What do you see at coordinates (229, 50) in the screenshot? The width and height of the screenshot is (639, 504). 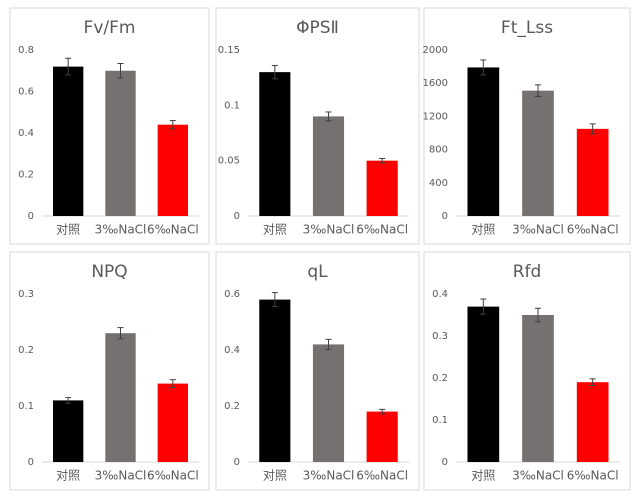 I see `y-tick-label: 0.15` at bounding box center [229, 50].